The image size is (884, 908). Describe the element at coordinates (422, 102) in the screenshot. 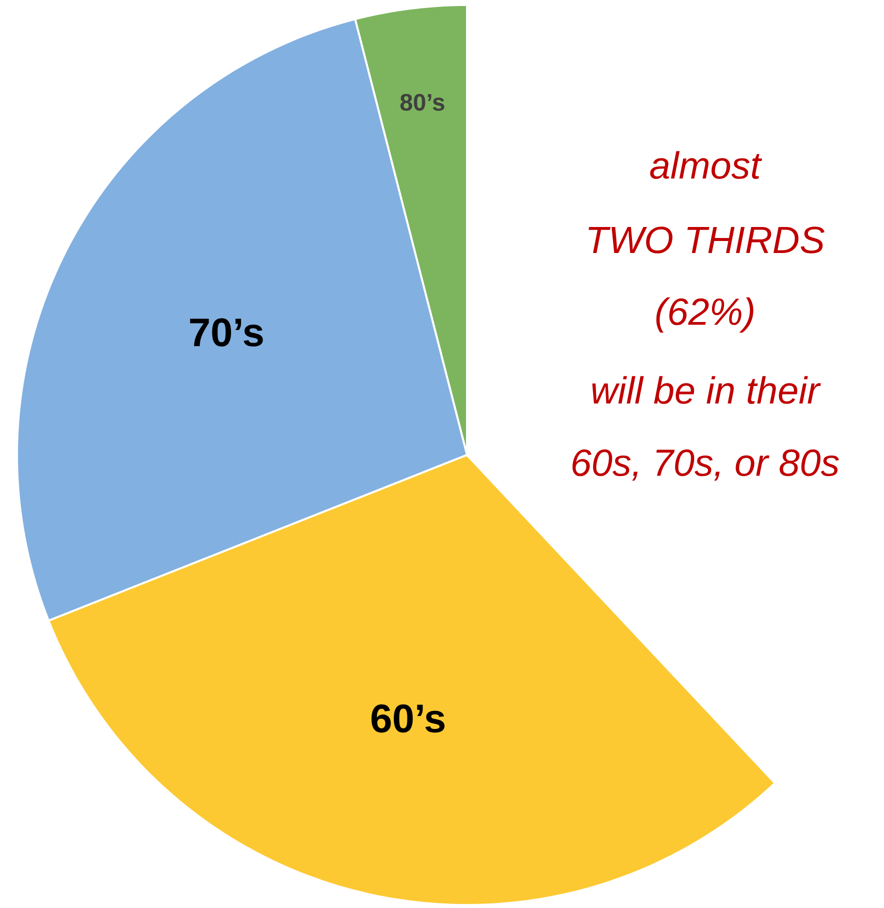

I see `slice-label: 80’s` at that location.